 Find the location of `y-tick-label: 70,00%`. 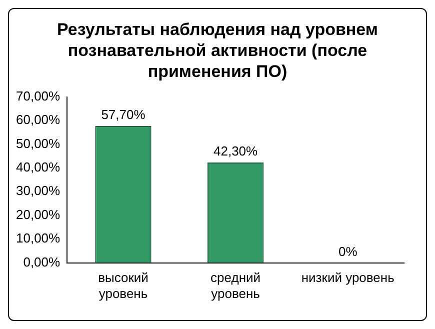

y-tick-label: 70,00% is located at coordinates (38, 96).